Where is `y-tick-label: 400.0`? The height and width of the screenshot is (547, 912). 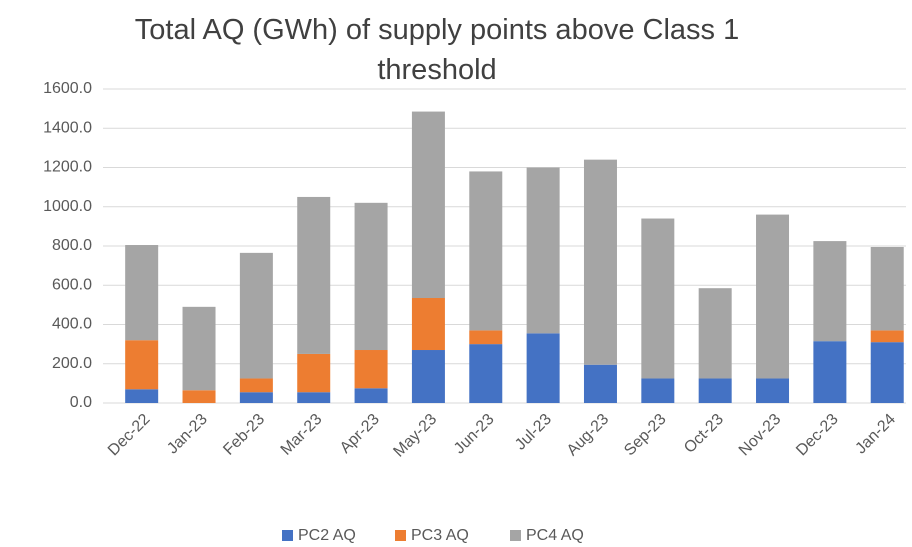 y-tick-label: 400.0 is located at coordinates (72, 324).